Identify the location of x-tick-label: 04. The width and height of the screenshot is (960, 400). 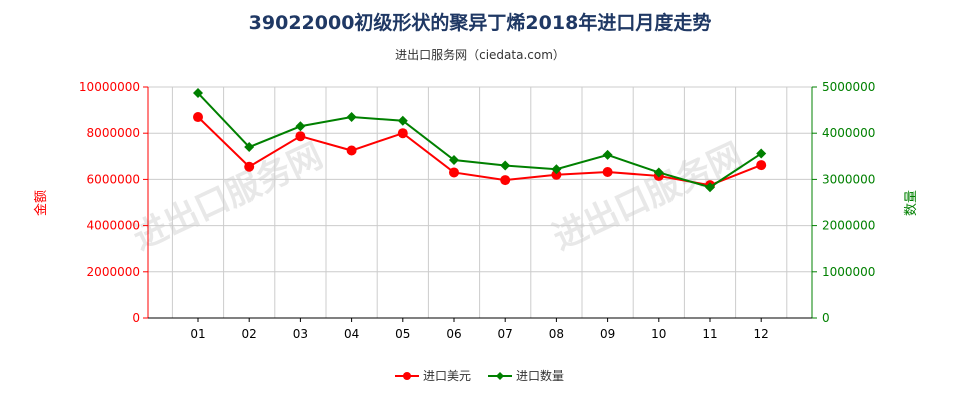
(351, 334).